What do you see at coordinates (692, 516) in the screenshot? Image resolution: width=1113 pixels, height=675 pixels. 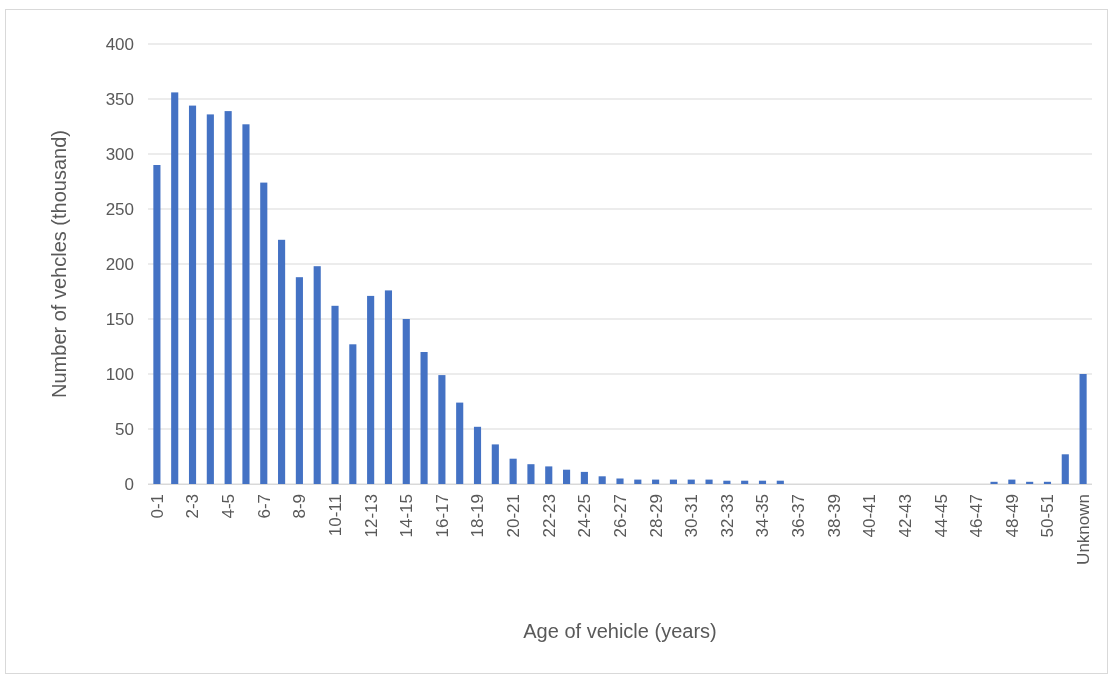 I see `x-tick-label: 30-31` at bounding box center [692, 516].